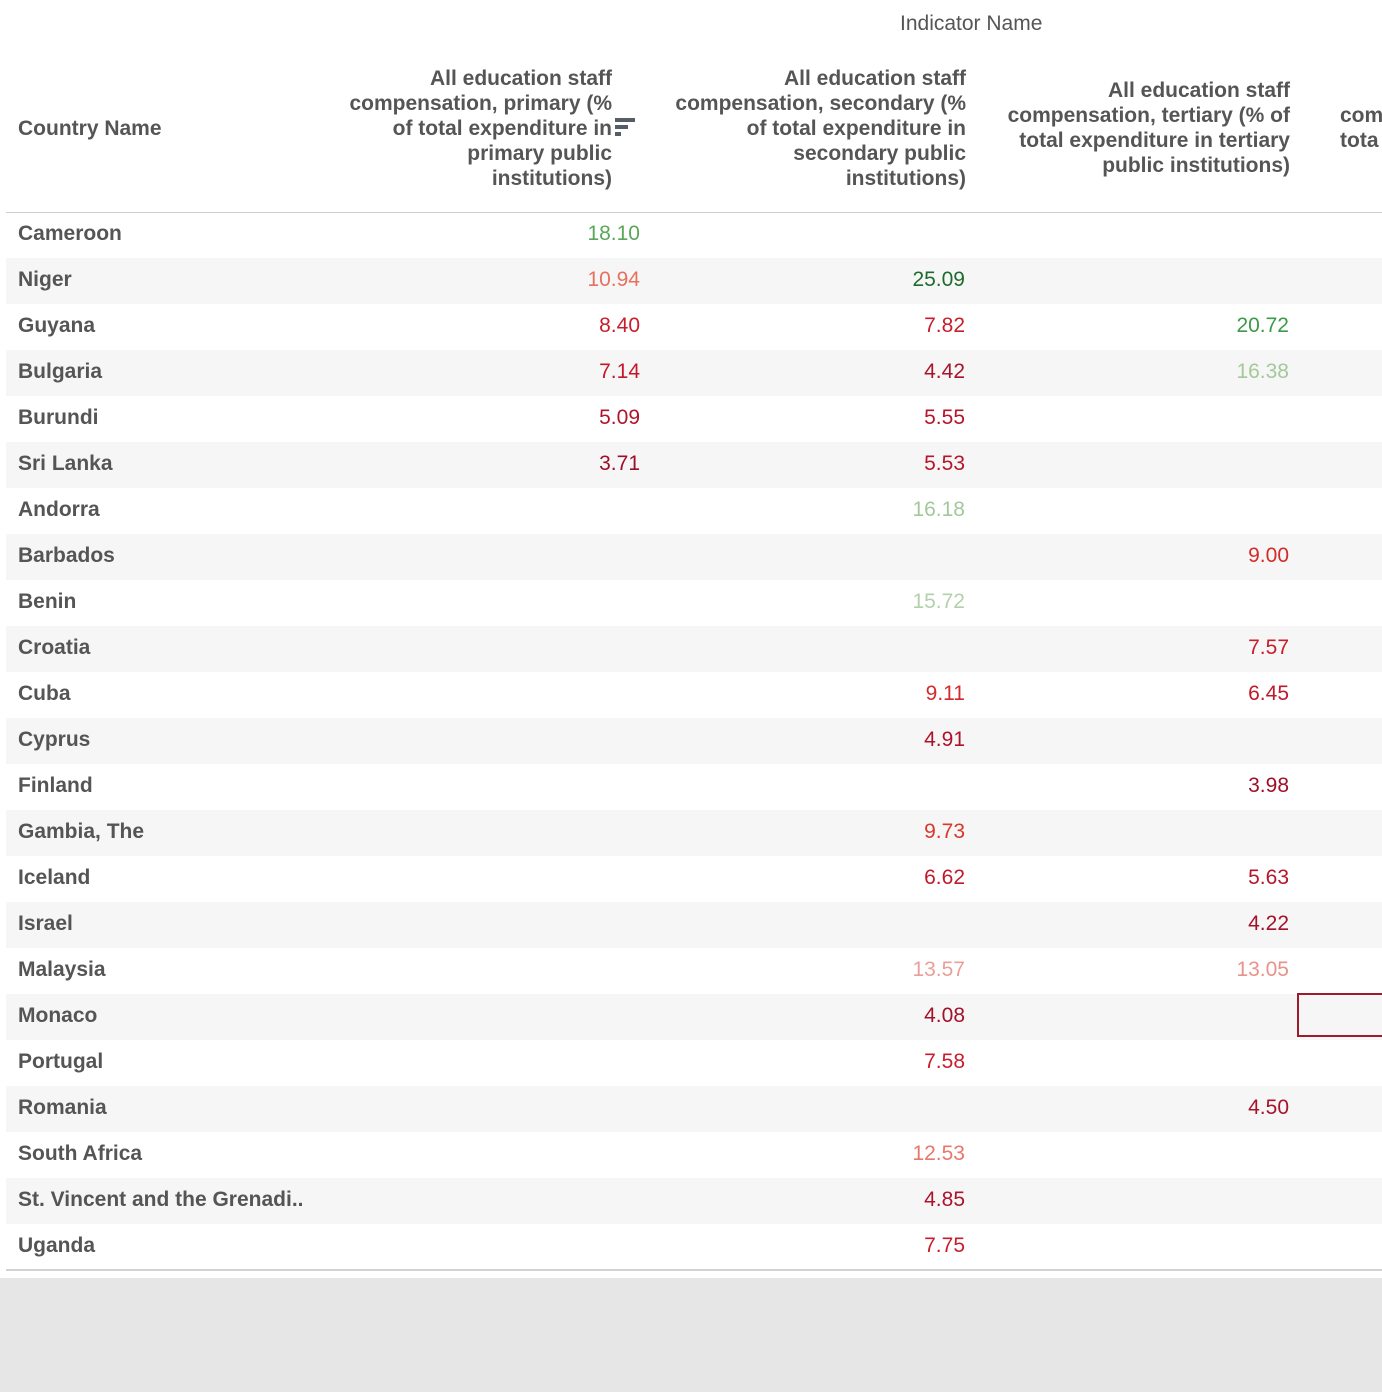 The height and width of the screenshot is (1392, 1382). I want to click on value-cell: 7.82, so click(944, 325).